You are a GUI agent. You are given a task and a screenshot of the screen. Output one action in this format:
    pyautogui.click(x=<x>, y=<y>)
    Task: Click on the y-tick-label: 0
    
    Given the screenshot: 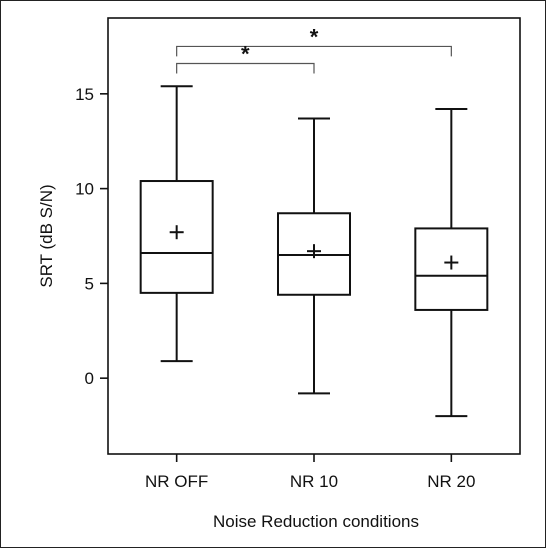 What is the action you would take?
    pyautogui.click(x=89, y=378)
    